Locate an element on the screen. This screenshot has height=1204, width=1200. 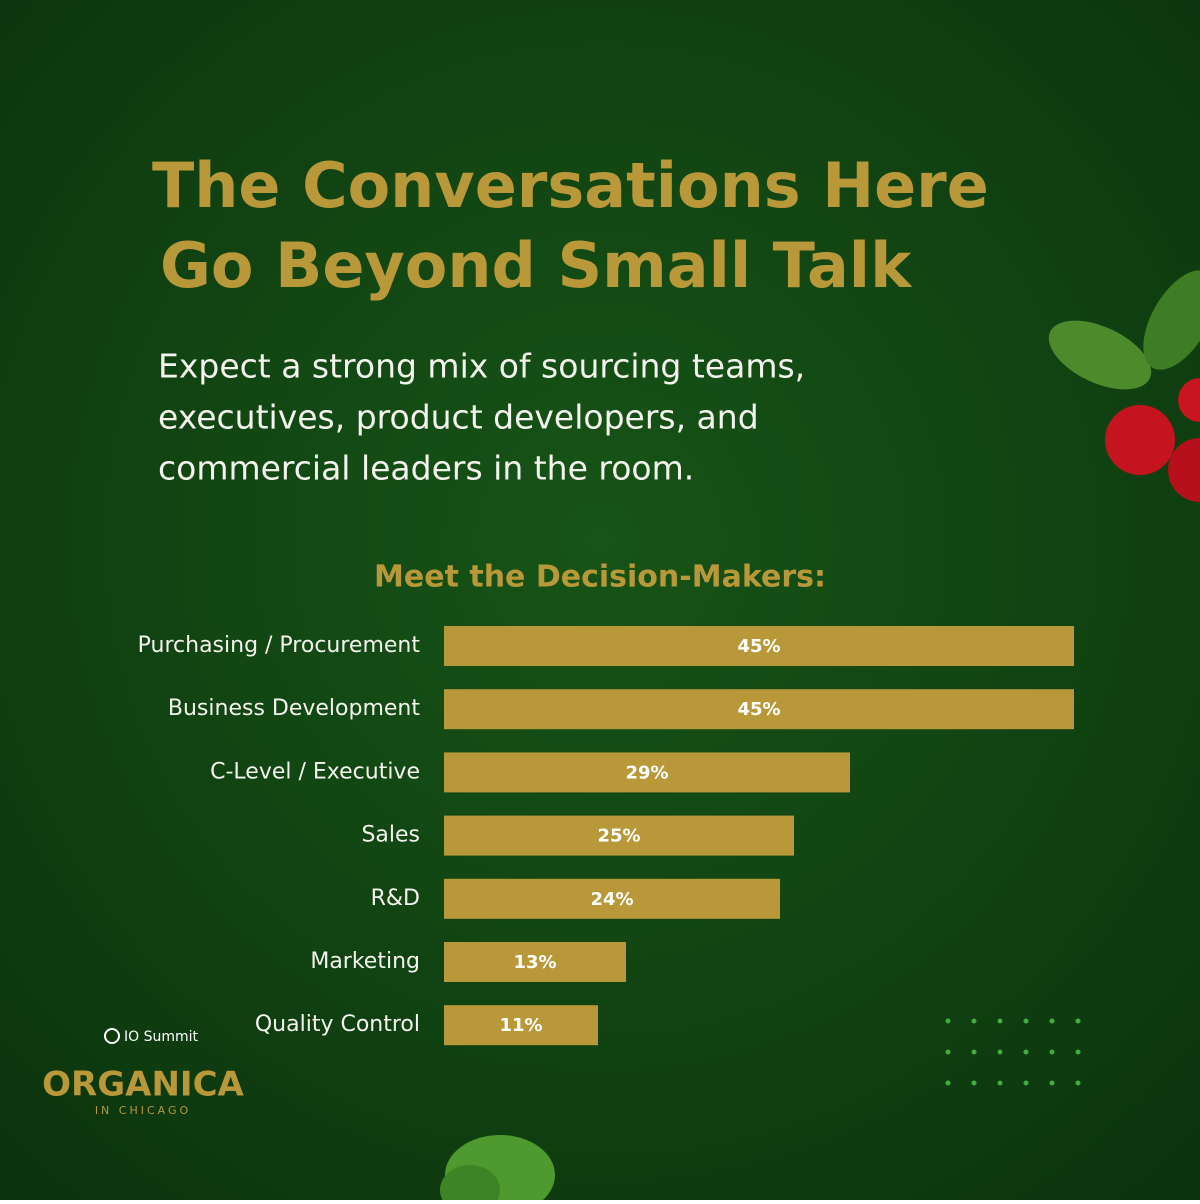
value-label: 13% is located at coordinates (534, 962).